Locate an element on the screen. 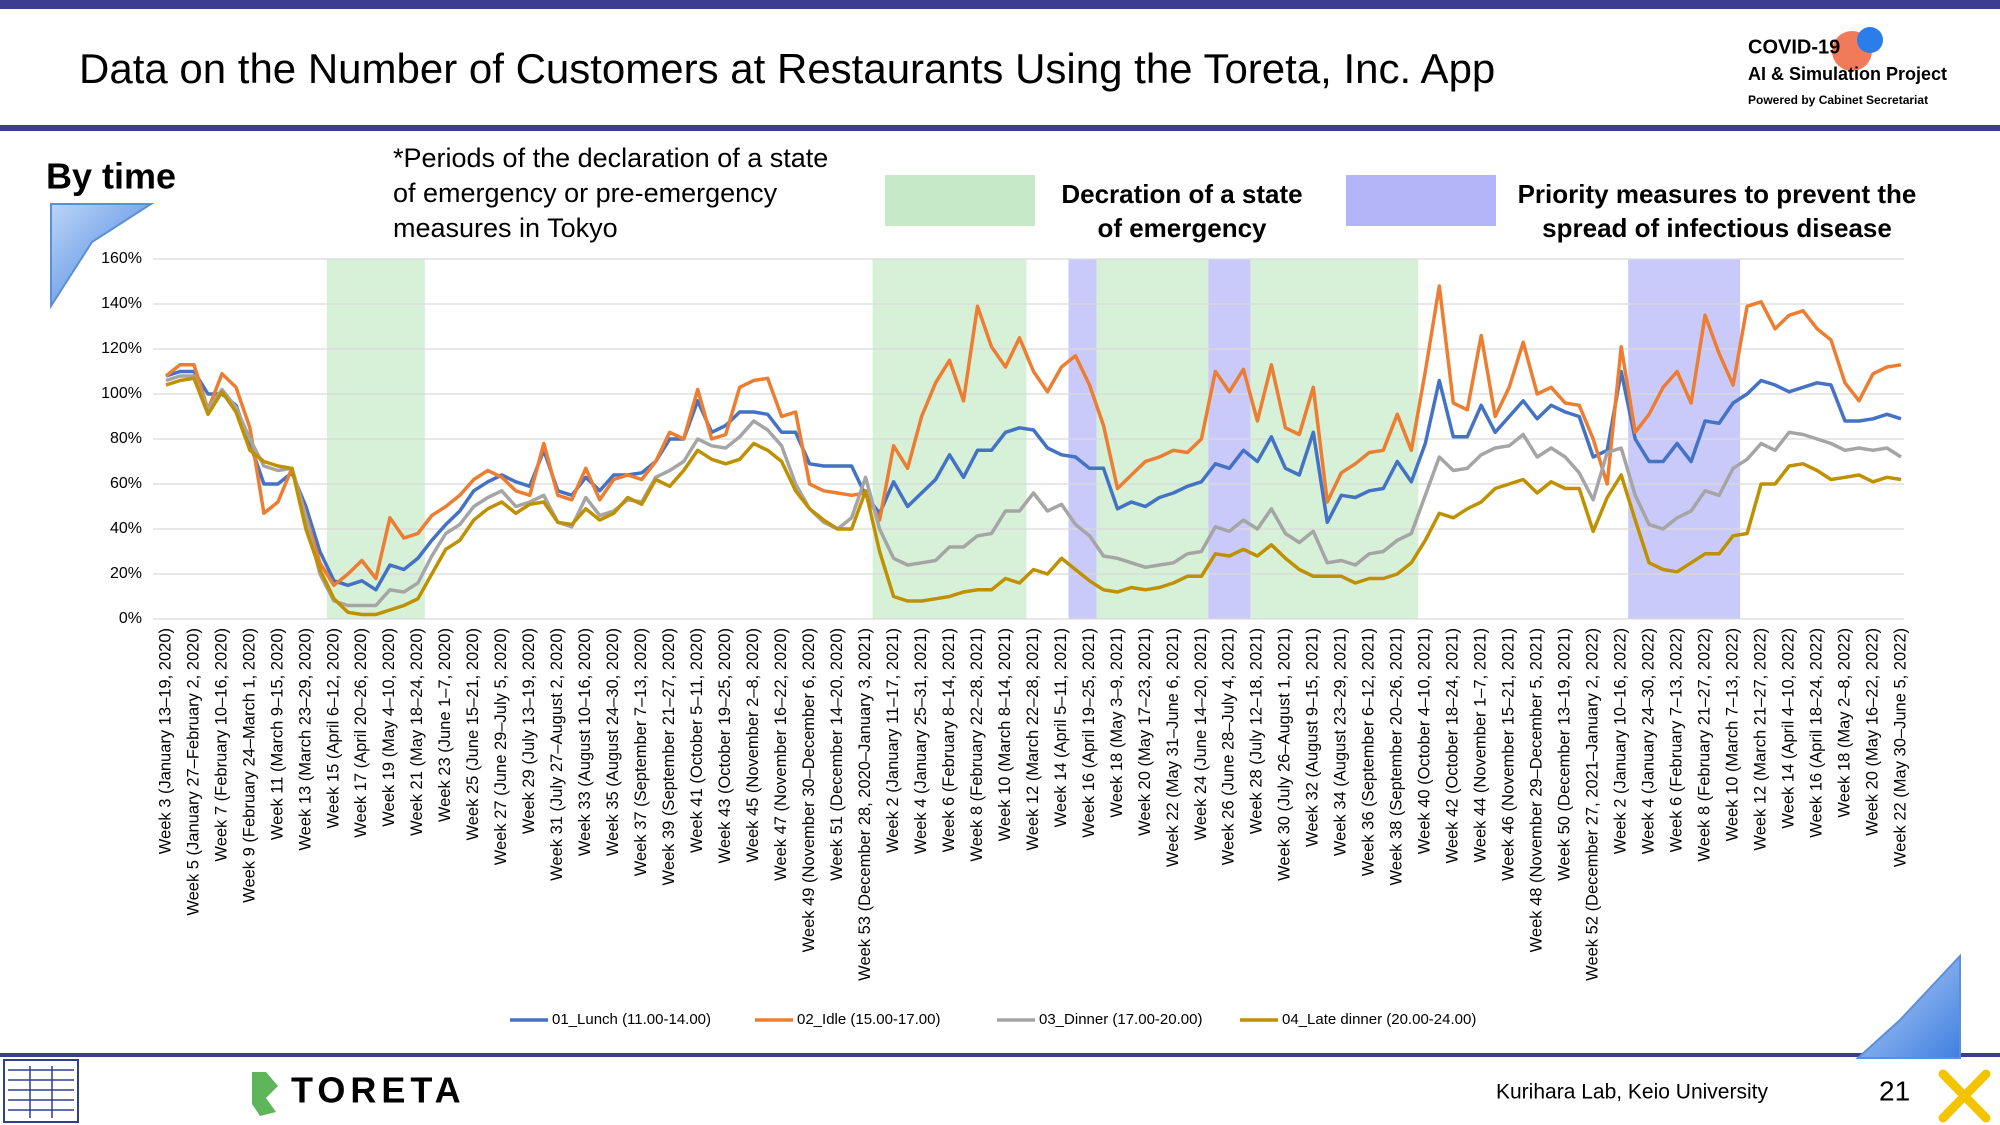 The image size is (2000, 1125). legend-label: 01_Lunch (11.00-14.00) is located at coordinates (631, 1019).